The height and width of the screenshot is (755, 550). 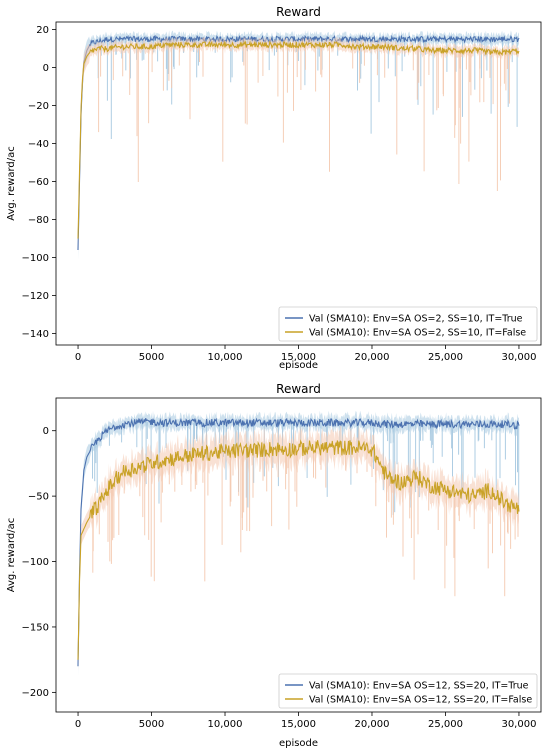 What do you see at coordinates (35, 334) in the screenshot?
I see `y-tick-label: −140` at bounding box center [35, 334].